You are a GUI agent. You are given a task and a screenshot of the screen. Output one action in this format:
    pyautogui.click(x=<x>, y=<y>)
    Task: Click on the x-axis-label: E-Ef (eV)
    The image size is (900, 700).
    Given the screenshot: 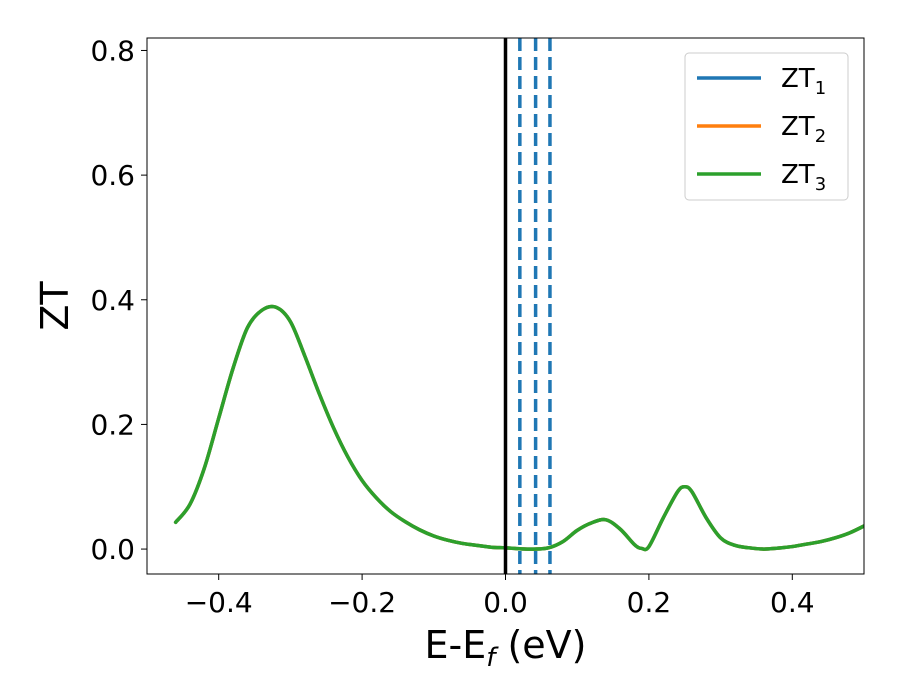 What is the action you would take?
    pyautogui.click(x=506, y=648)
    